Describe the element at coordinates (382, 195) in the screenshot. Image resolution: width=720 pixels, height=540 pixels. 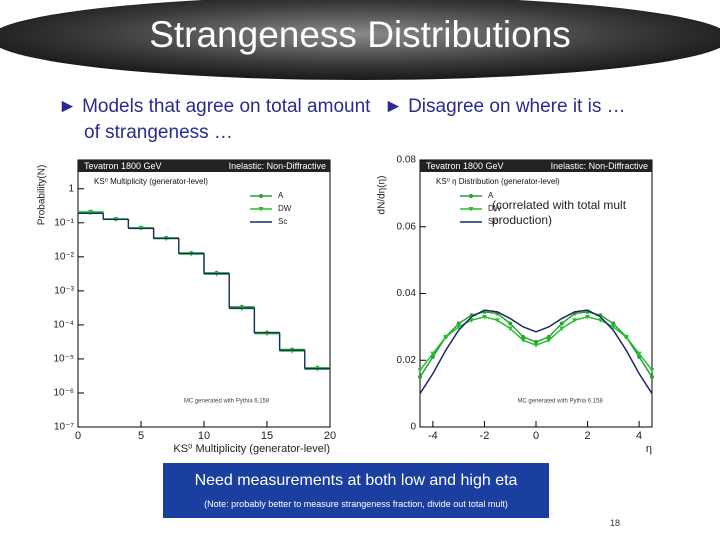
I see `y-axis-label: dN/dη(η)` at that location.